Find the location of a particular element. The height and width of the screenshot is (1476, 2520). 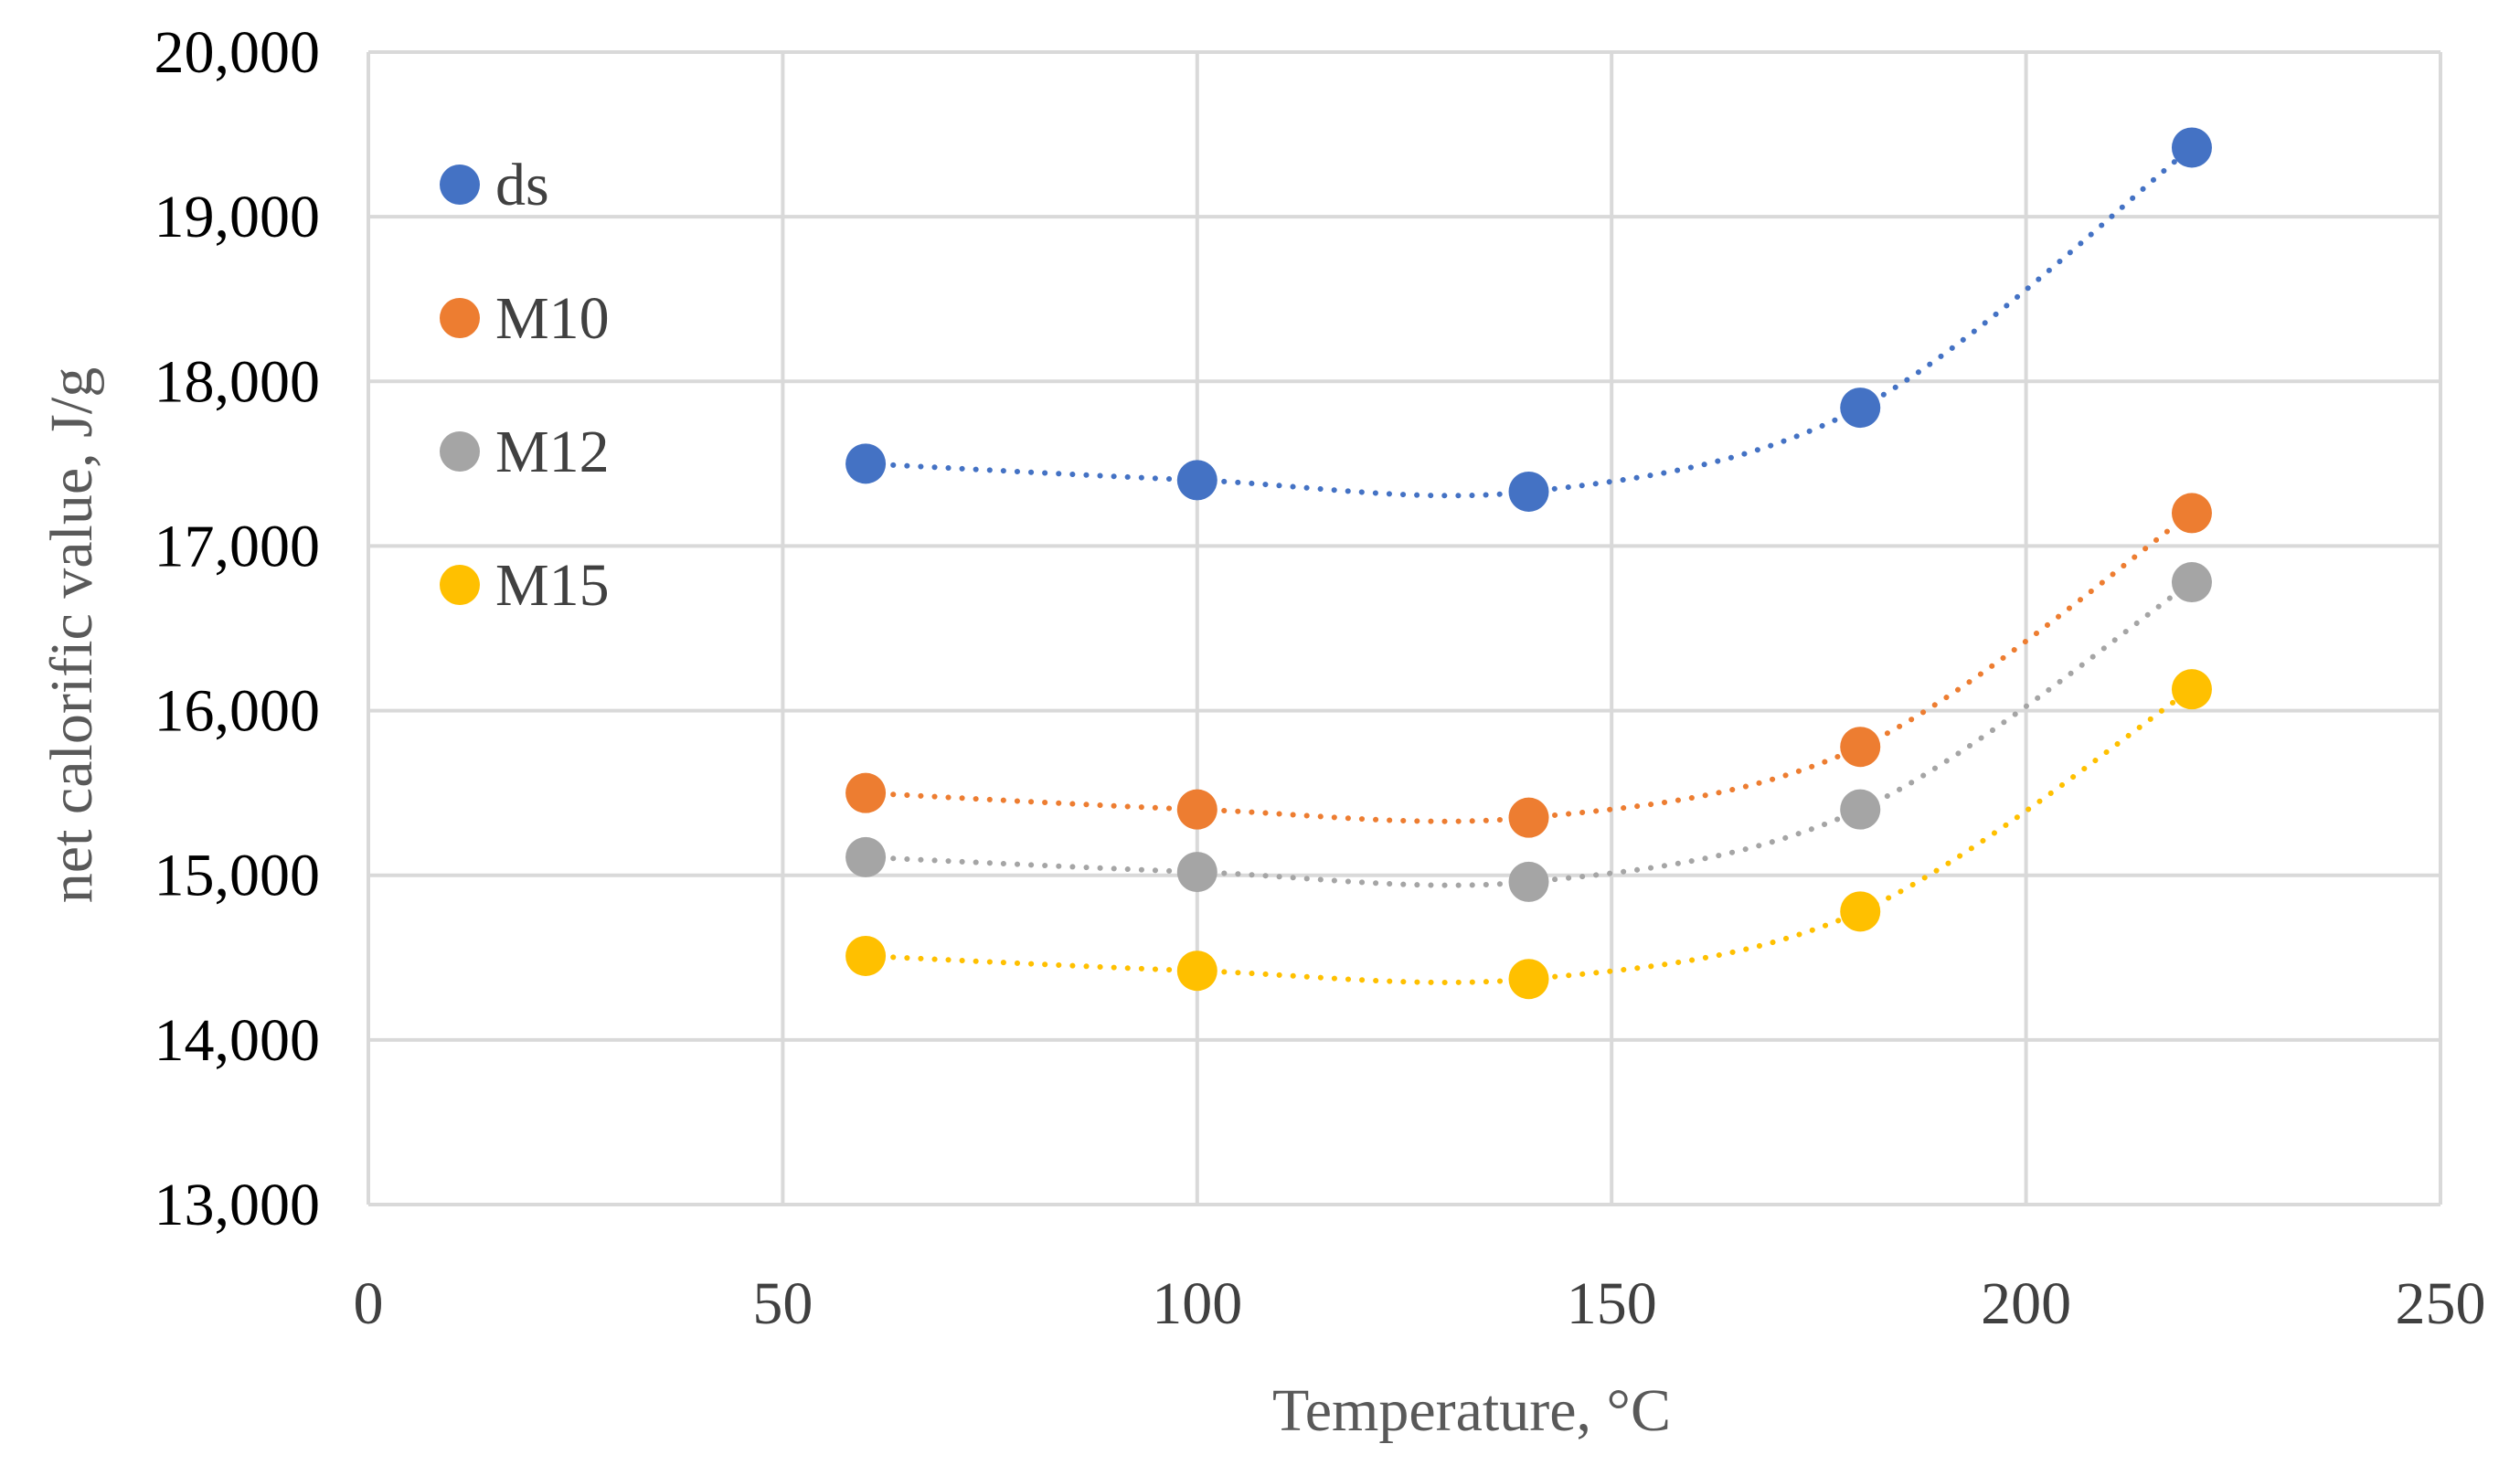

legend-marker-m12 is located at coordinates (460, 451).